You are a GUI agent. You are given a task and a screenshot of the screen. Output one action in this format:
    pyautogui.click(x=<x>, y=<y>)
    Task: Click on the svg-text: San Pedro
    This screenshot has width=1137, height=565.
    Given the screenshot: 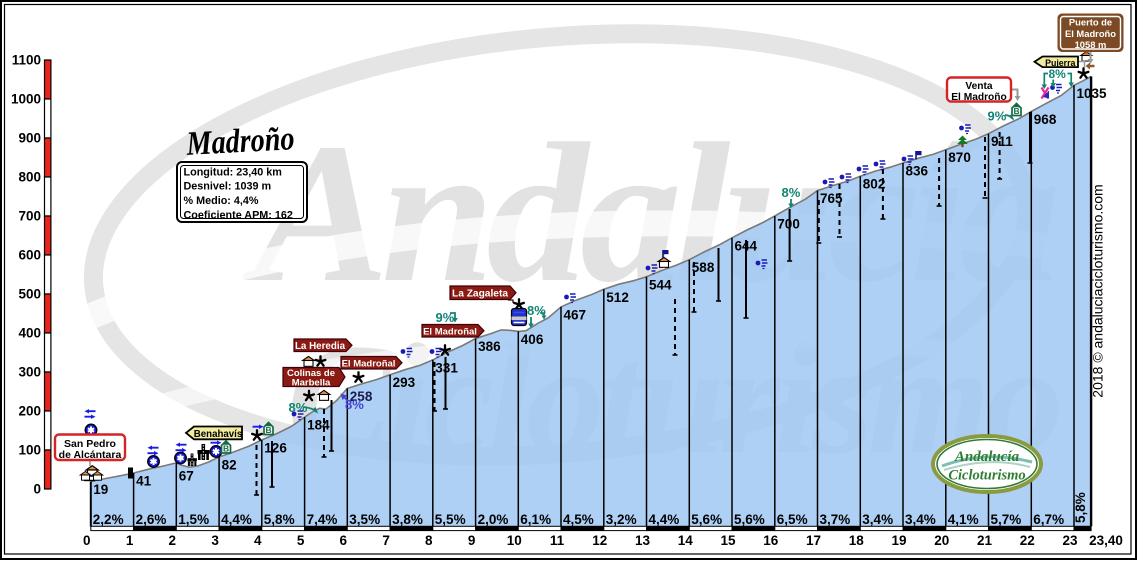 What is the action you would take?
    pyautogui.click(x=90, y=444)
    